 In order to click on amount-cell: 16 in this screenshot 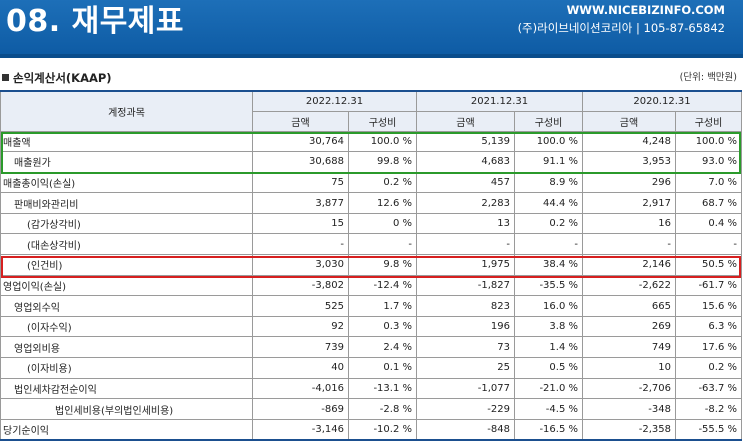, I will do `click(629, 223)`.